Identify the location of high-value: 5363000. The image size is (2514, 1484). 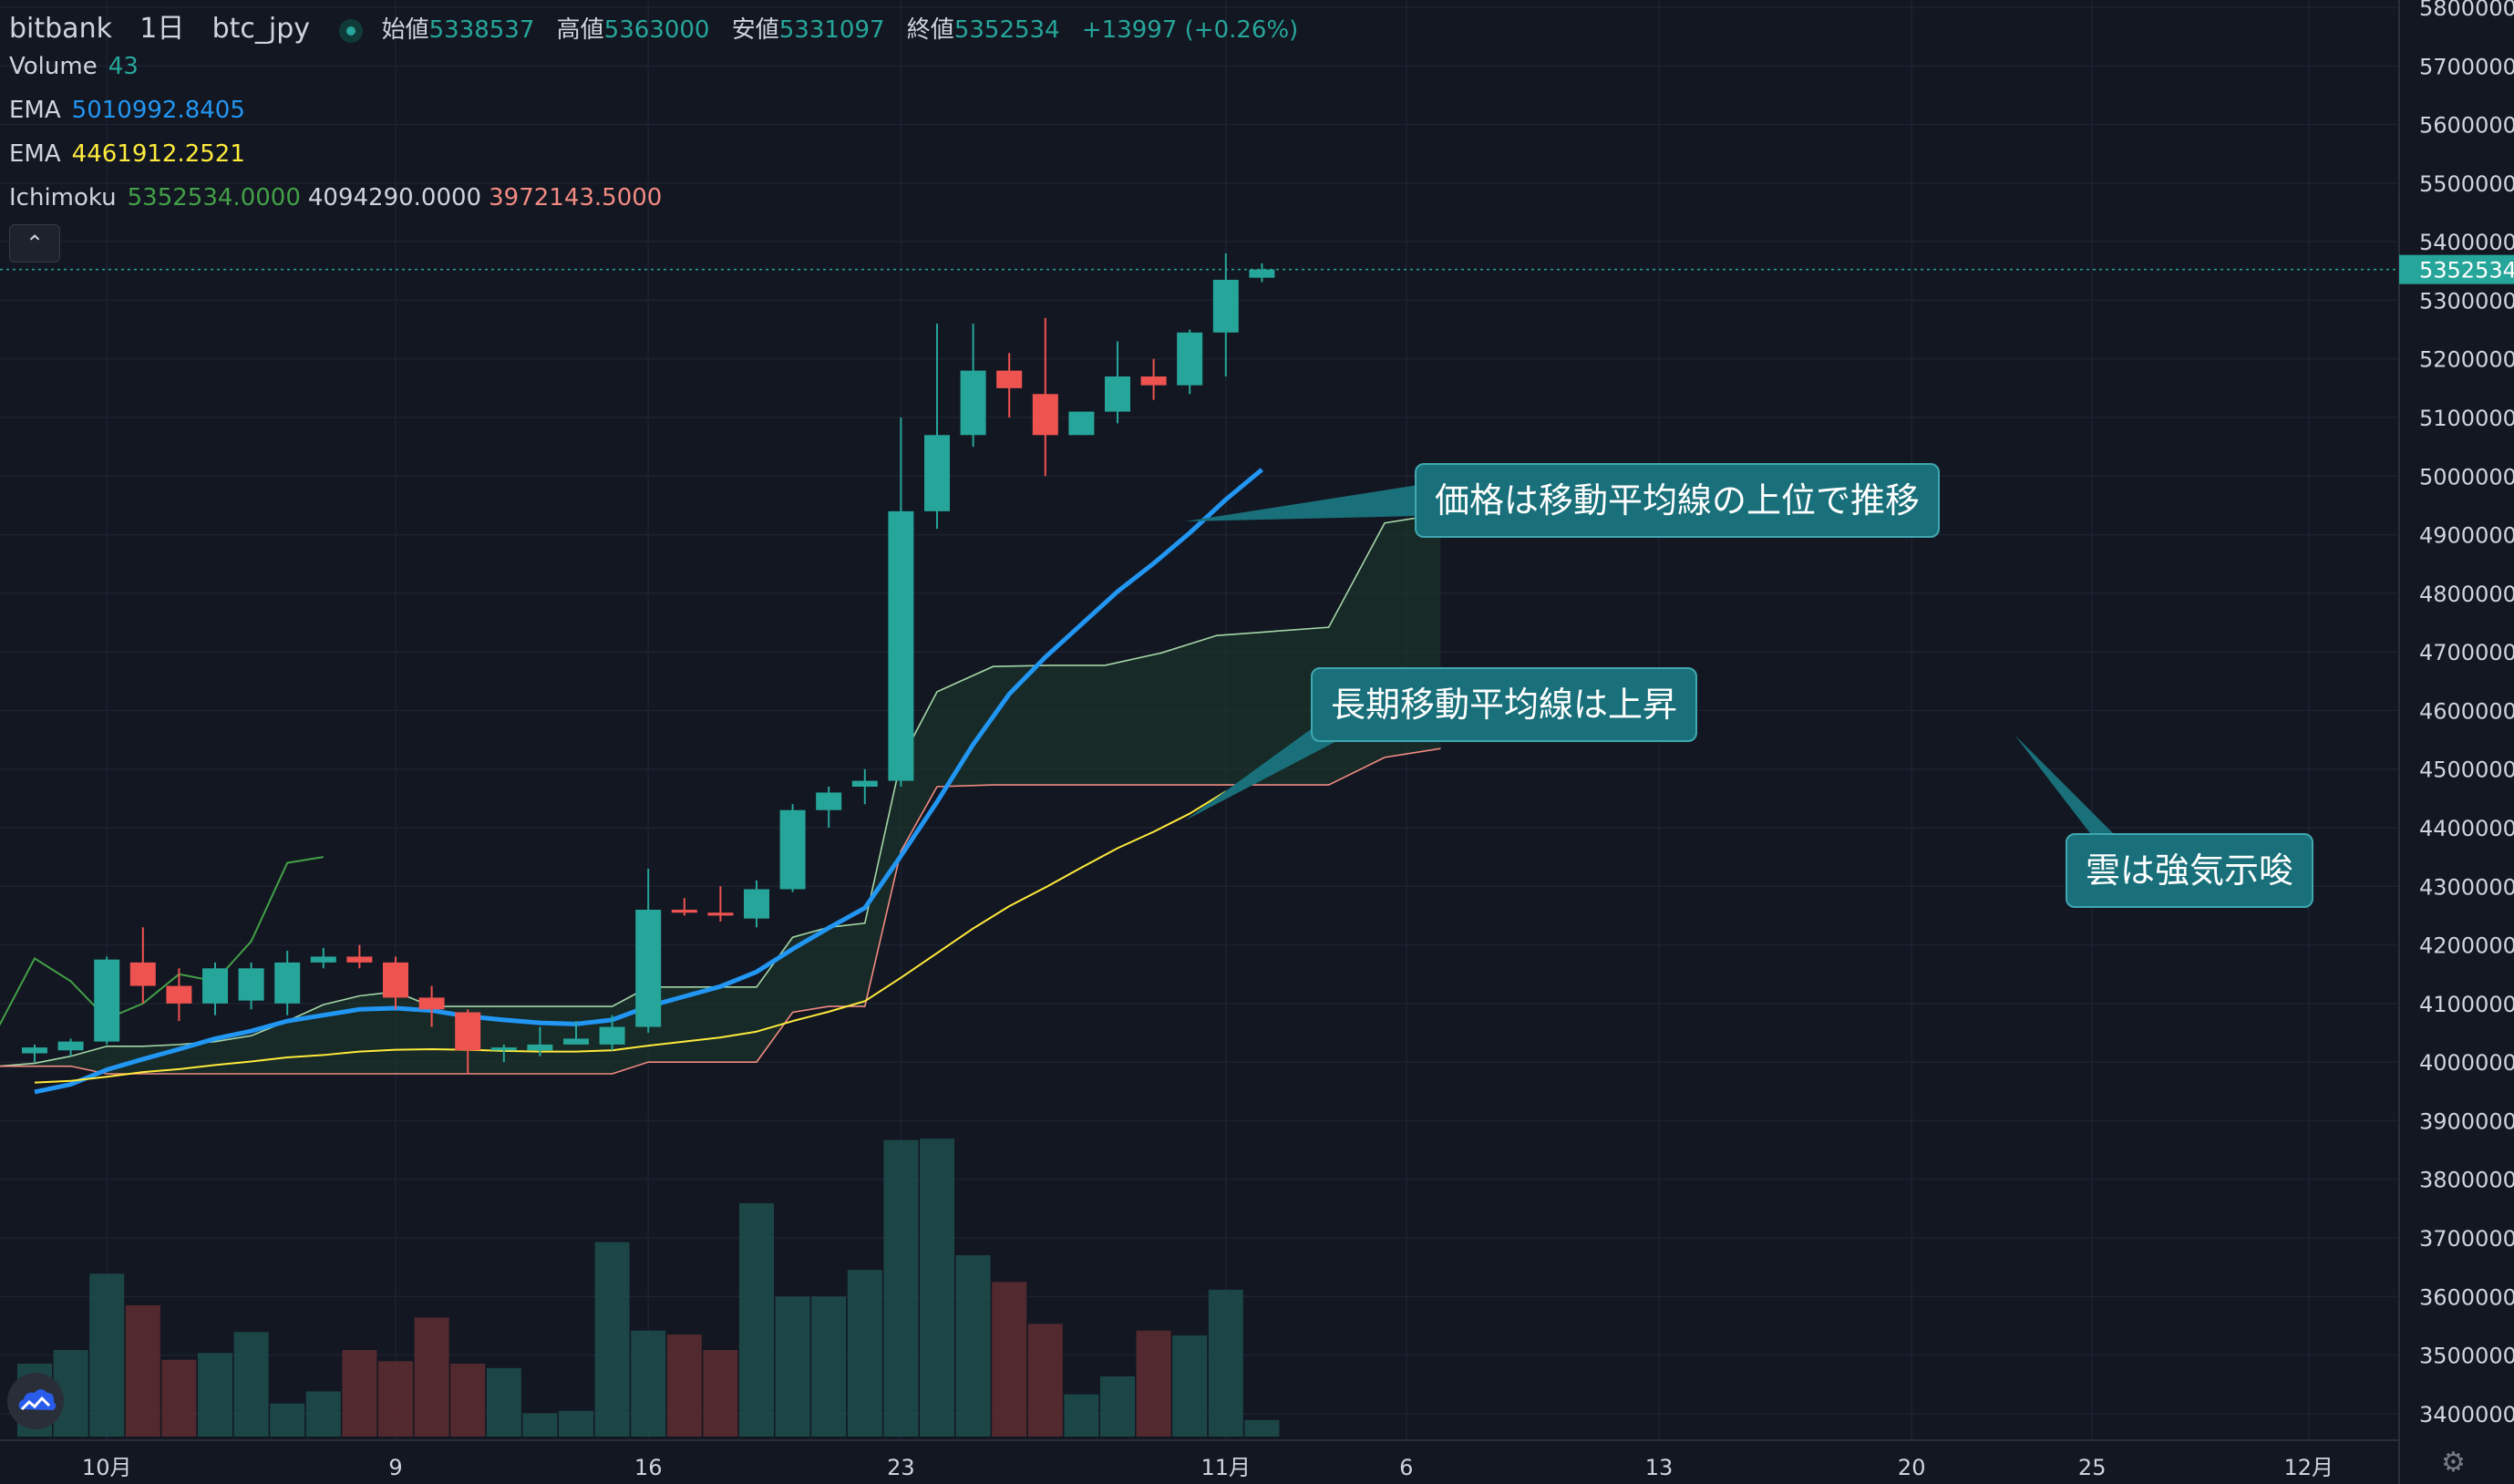
(656, 30).